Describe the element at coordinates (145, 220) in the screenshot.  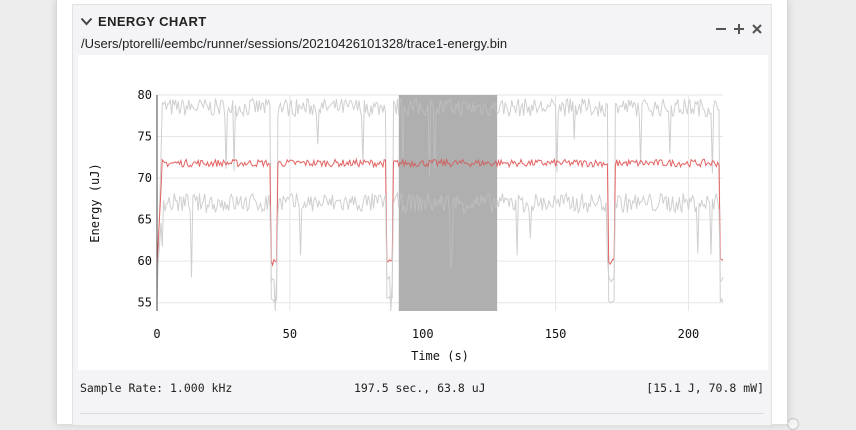
I see `y-tick-label: 65` at that location.